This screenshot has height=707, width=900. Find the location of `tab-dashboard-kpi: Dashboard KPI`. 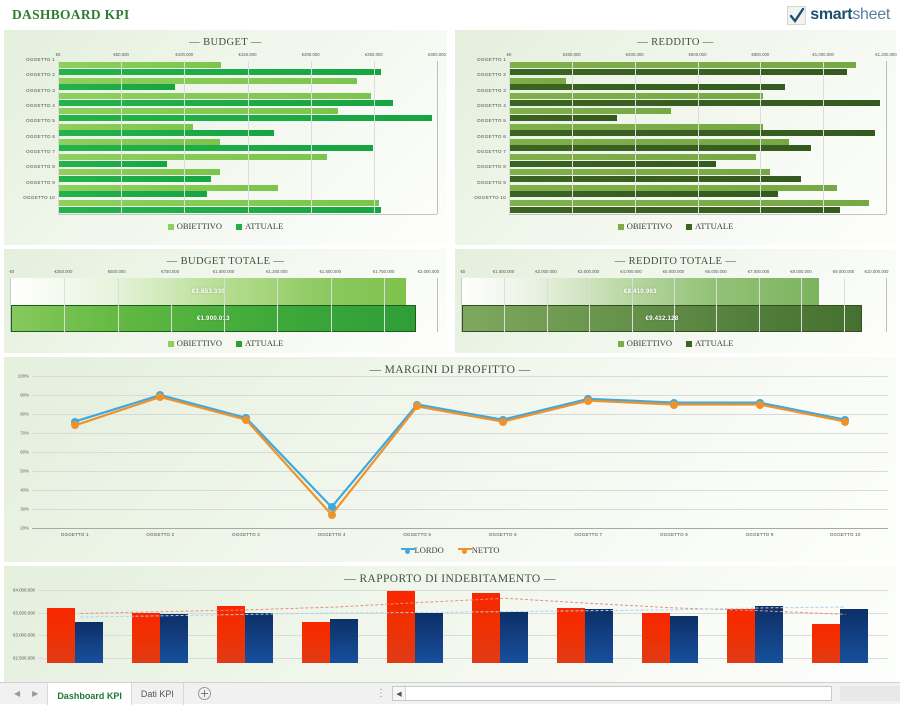

tab-dashboard-kpi: Dashboard KPI is located at coordinates (89, 693).